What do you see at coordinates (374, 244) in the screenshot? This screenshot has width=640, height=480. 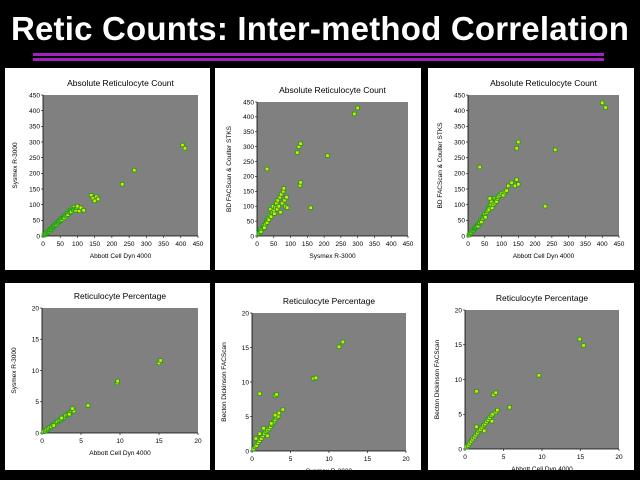 I see `x-tick-label: 350` at bounding box center [374, 244].